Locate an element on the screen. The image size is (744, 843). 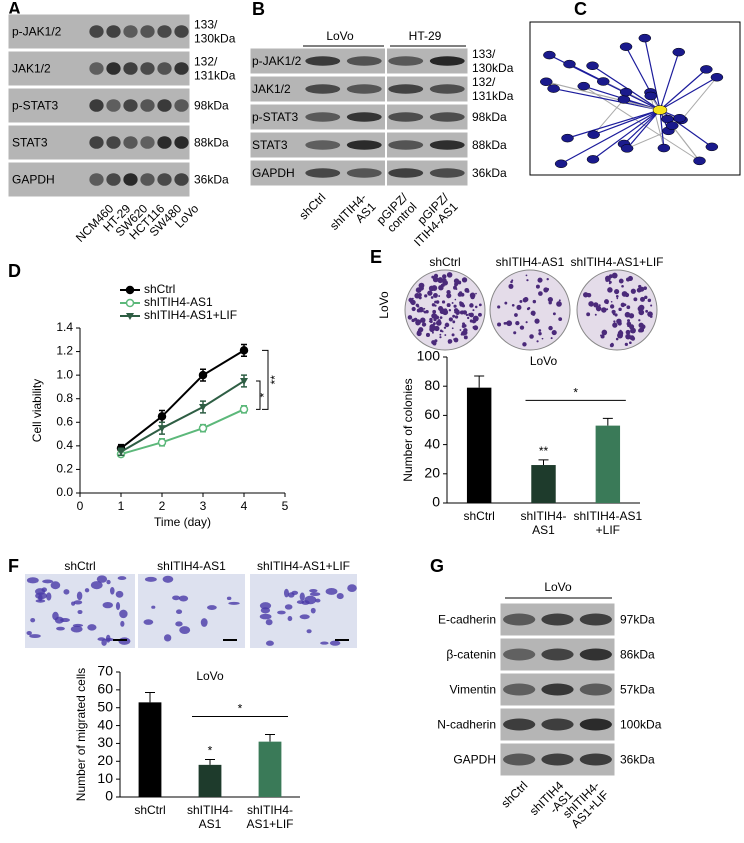
size-label: 88kDa is located at coordinates (489, 145).